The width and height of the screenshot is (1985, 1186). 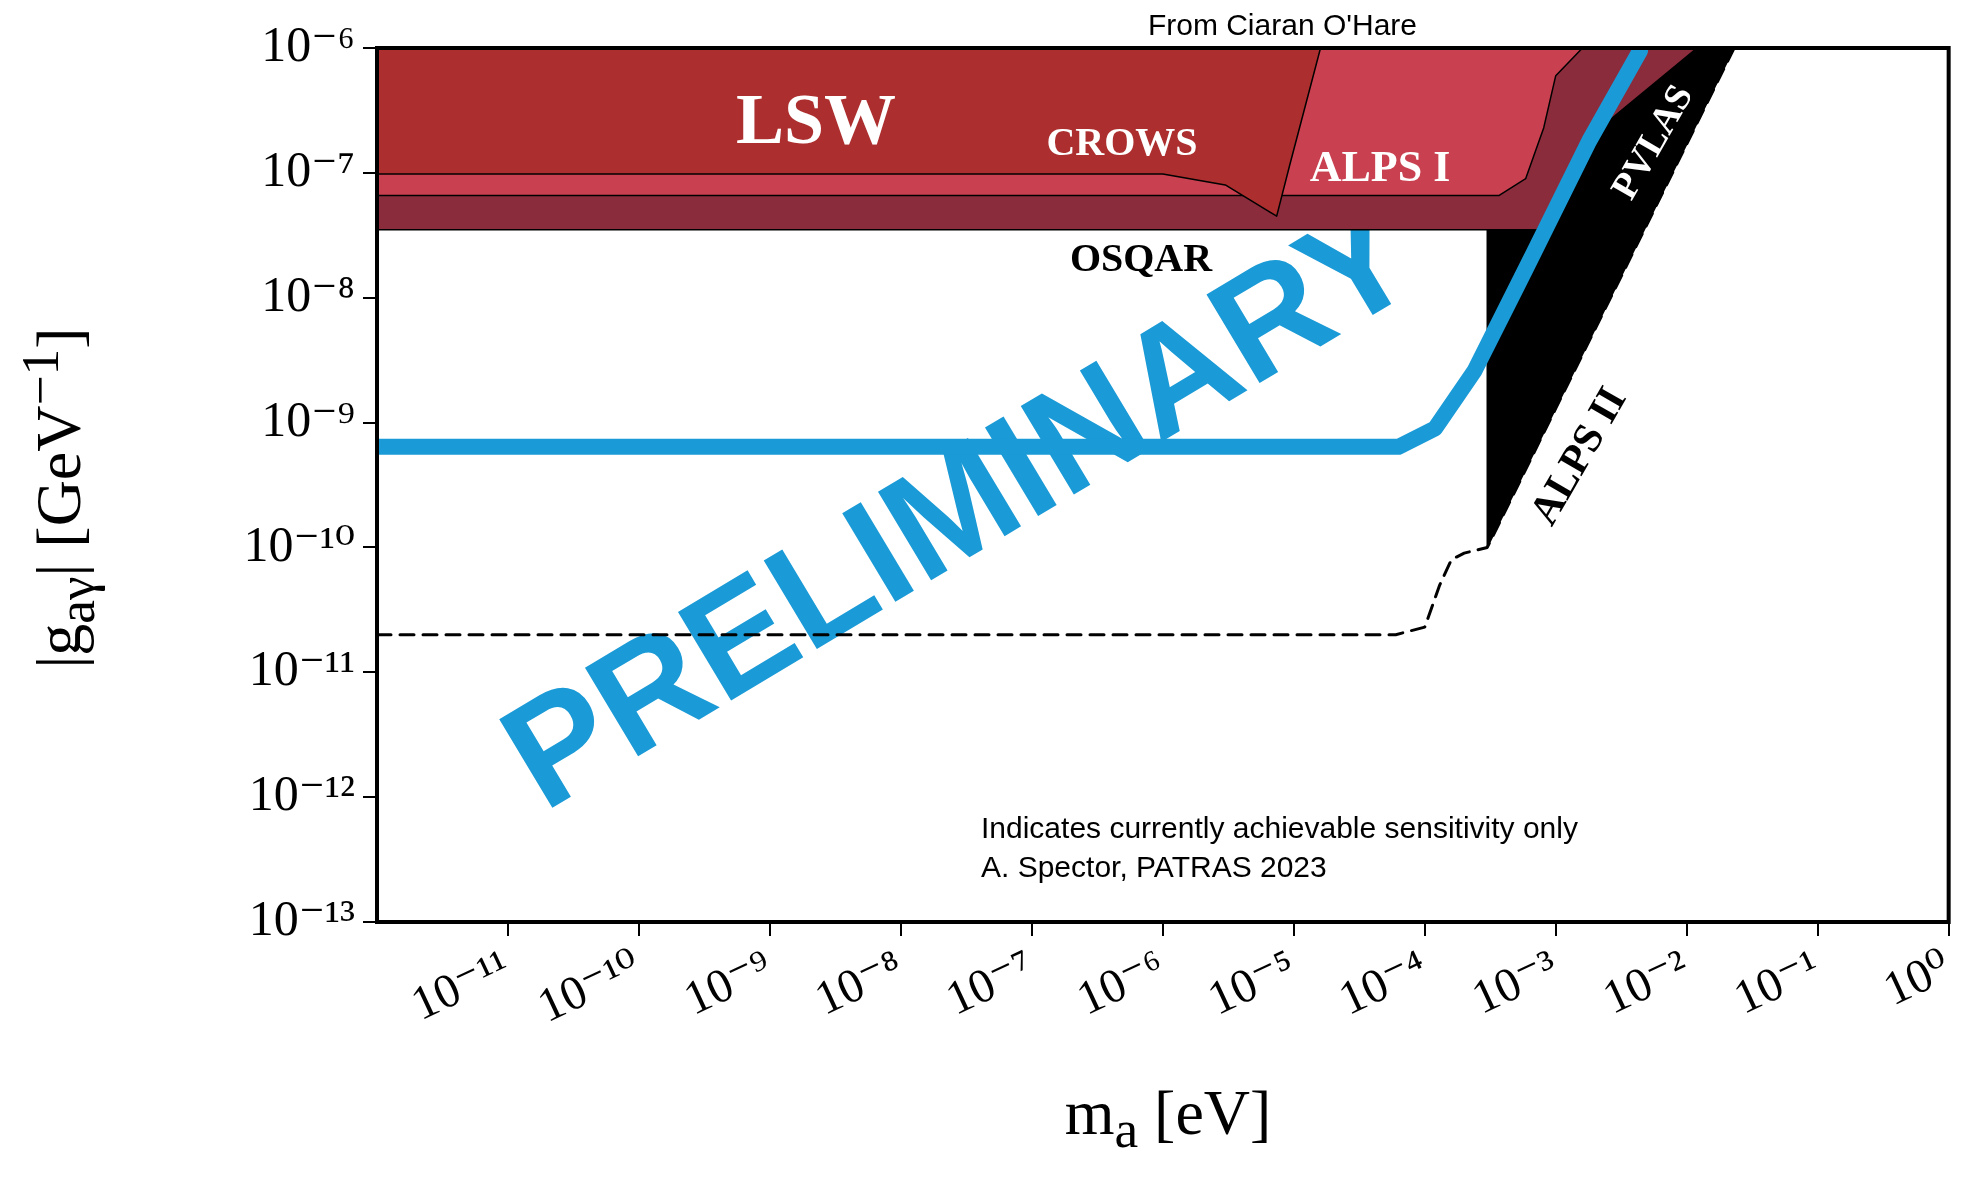 What do you see at coordinates (308, 293) in the screenshot?
I see `y-tick-label: 10⁻⁸` at bounding box center [308, 293].